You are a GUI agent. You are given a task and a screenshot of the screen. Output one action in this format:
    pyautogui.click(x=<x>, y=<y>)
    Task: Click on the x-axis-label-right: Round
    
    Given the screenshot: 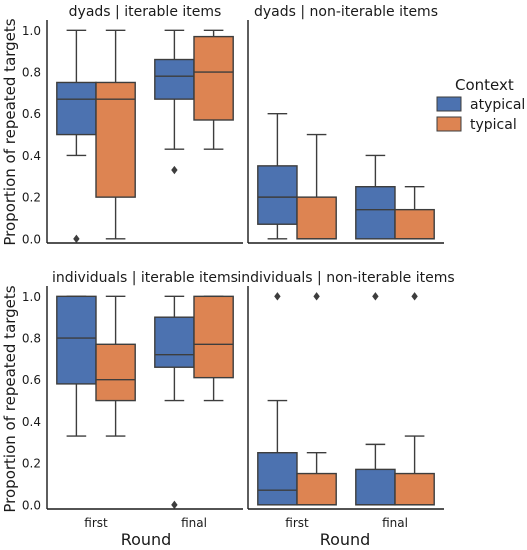 What is the action you would take?
    pyautogui.click(x=345, y=539)
    